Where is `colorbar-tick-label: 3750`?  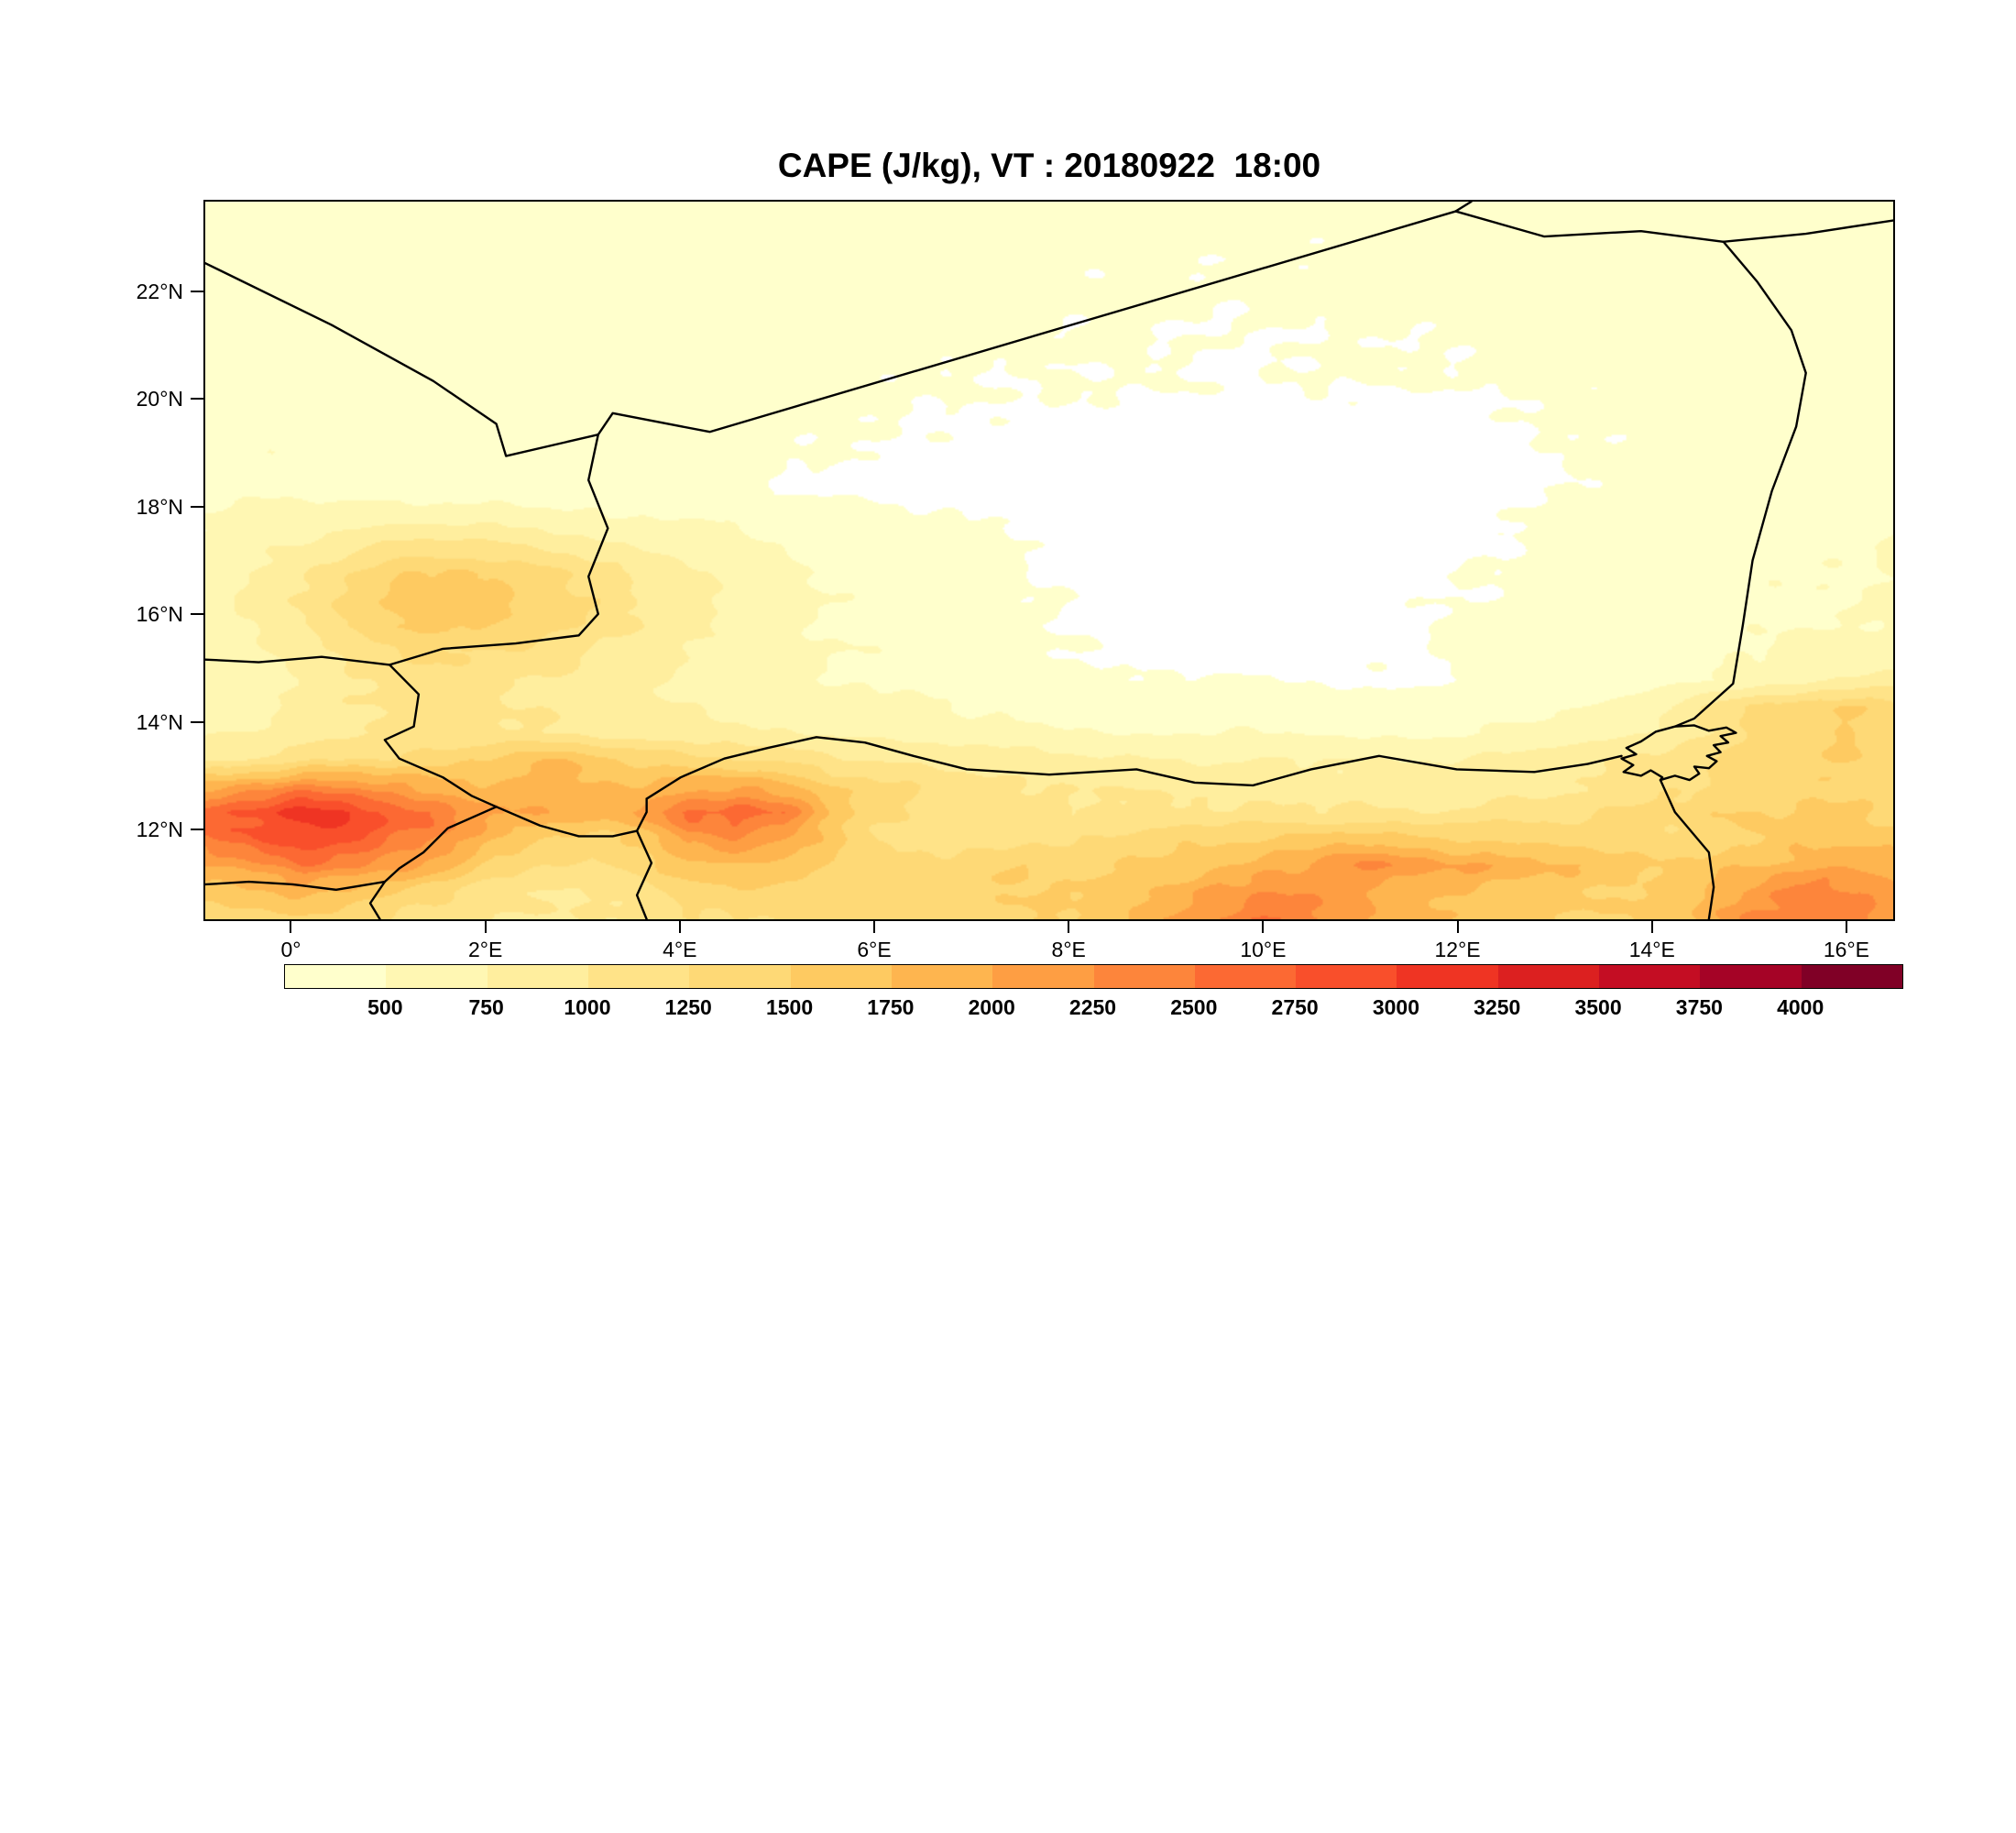
colorbar-tick-label: 3750 is located at coordinates (1699, 1007).